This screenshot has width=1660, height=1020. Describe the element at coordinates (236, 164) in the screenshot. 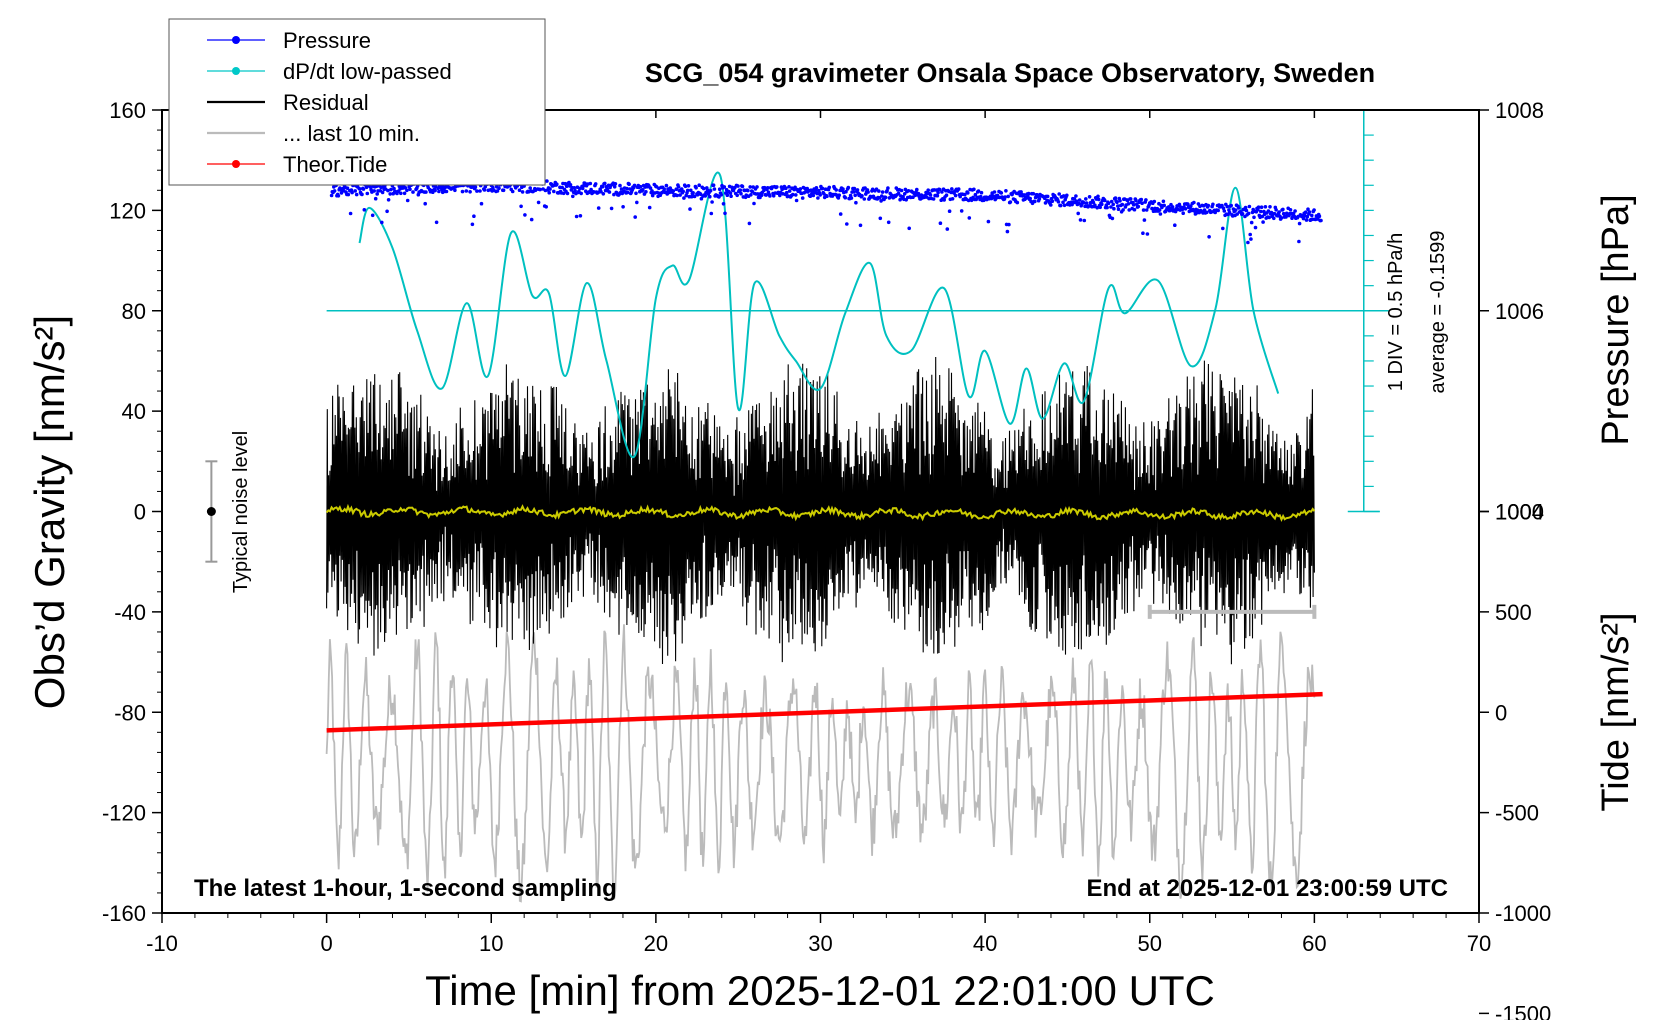

I see `legend-swatch-dot` at that location.